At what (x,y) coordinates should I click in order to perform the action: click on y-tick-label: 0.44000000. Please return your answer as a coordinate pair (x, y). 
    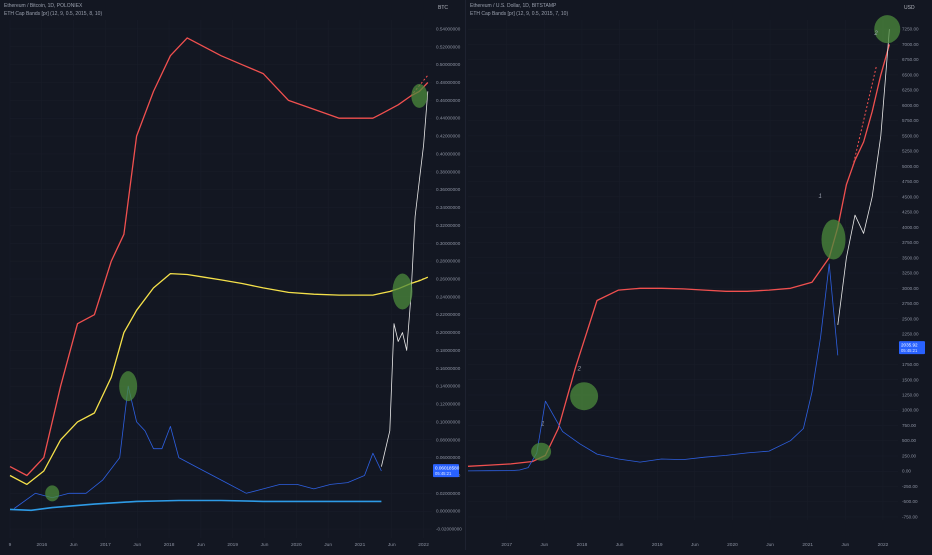
    Looking at the image, I should click on (448, 118).